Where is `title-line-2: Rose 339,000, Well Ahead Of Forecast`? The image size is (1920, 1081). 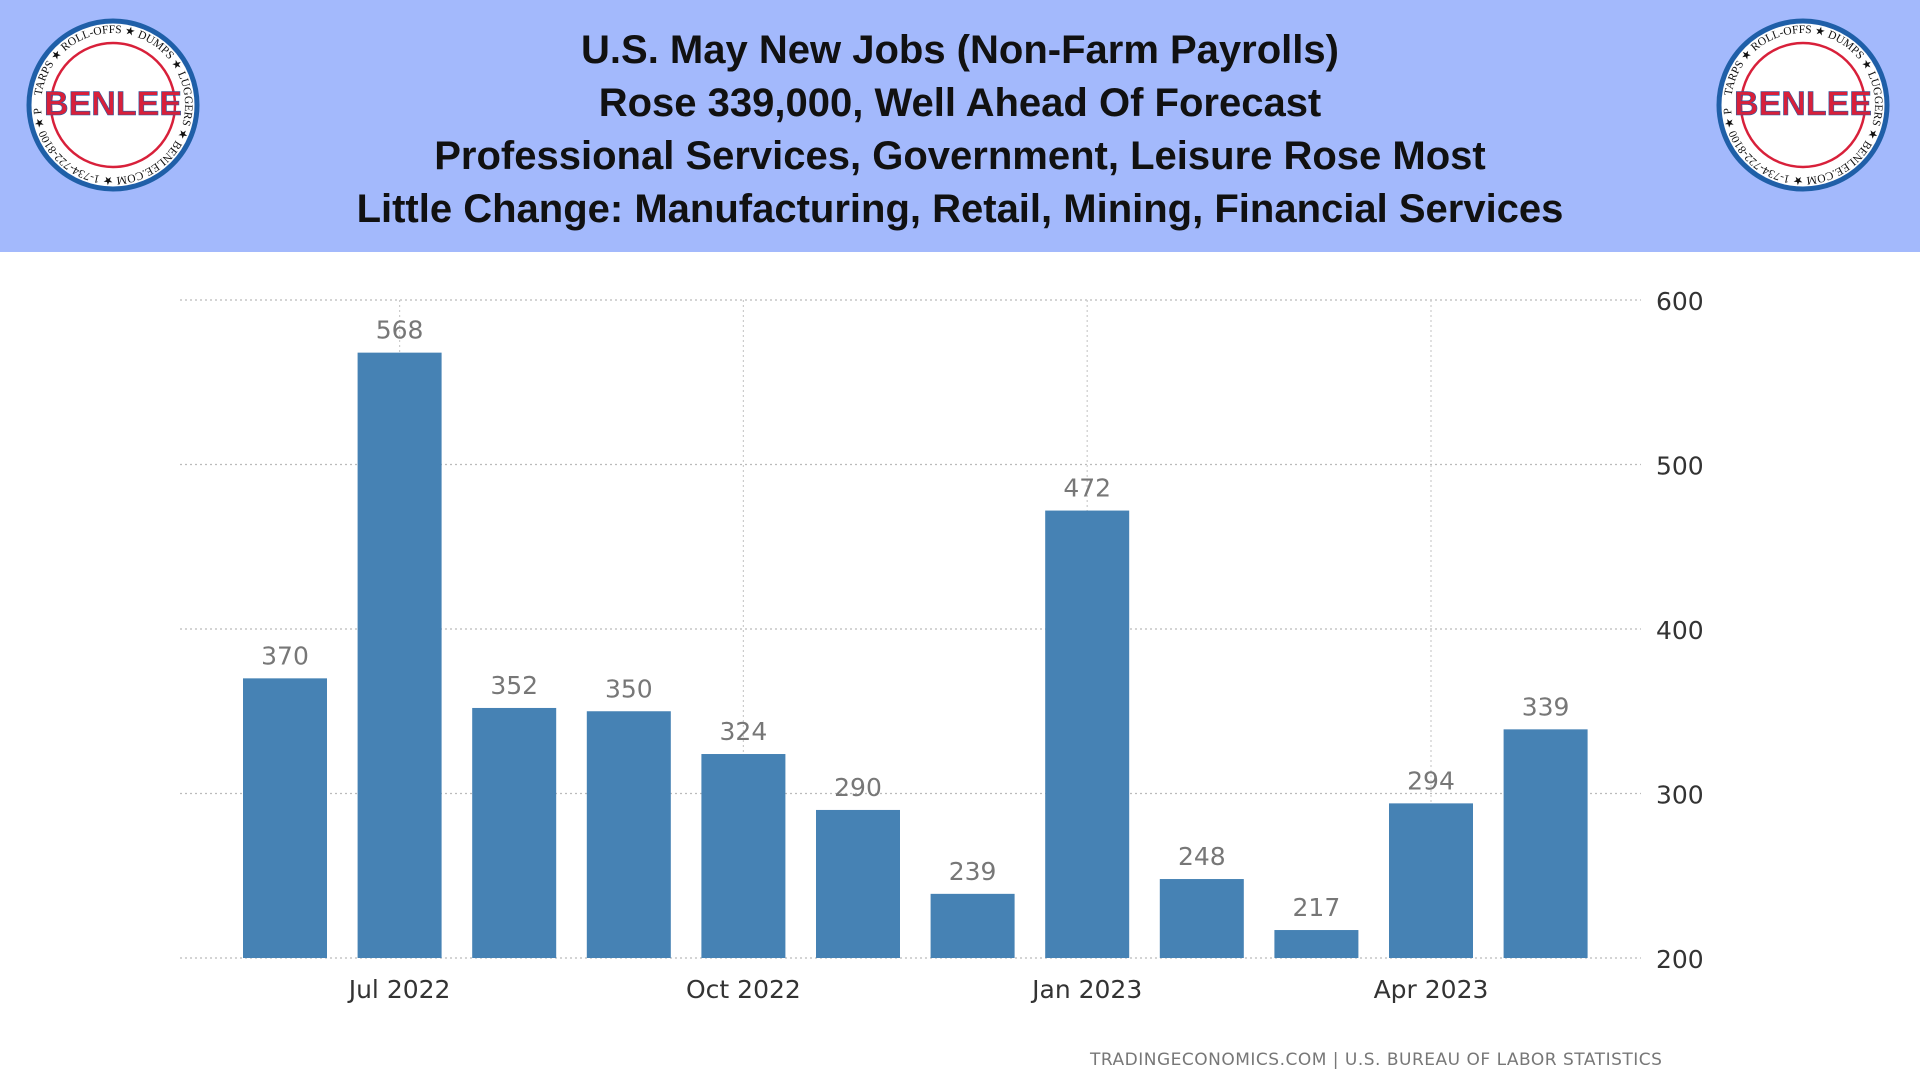 title-line-2: Rose 339,000, Well Ahead Of Forecast is located at coordinates (960, 103).